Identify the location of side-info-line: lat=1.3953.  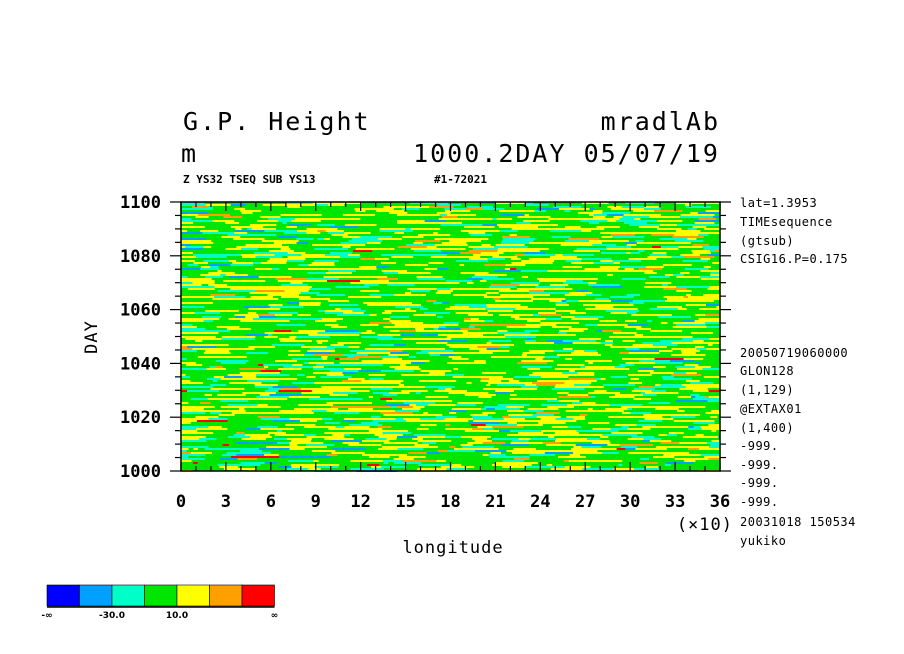
(778, 203).